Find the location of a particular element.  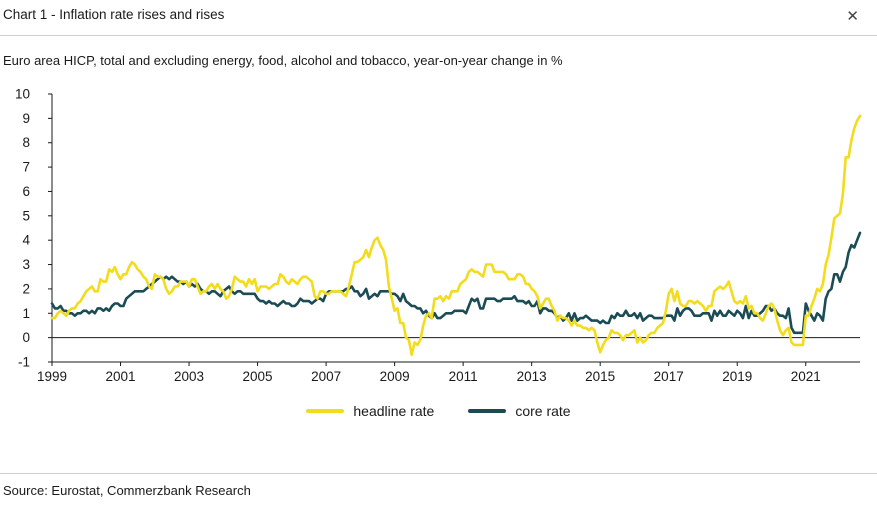

footer-divider is located at coordinates (438, 473).